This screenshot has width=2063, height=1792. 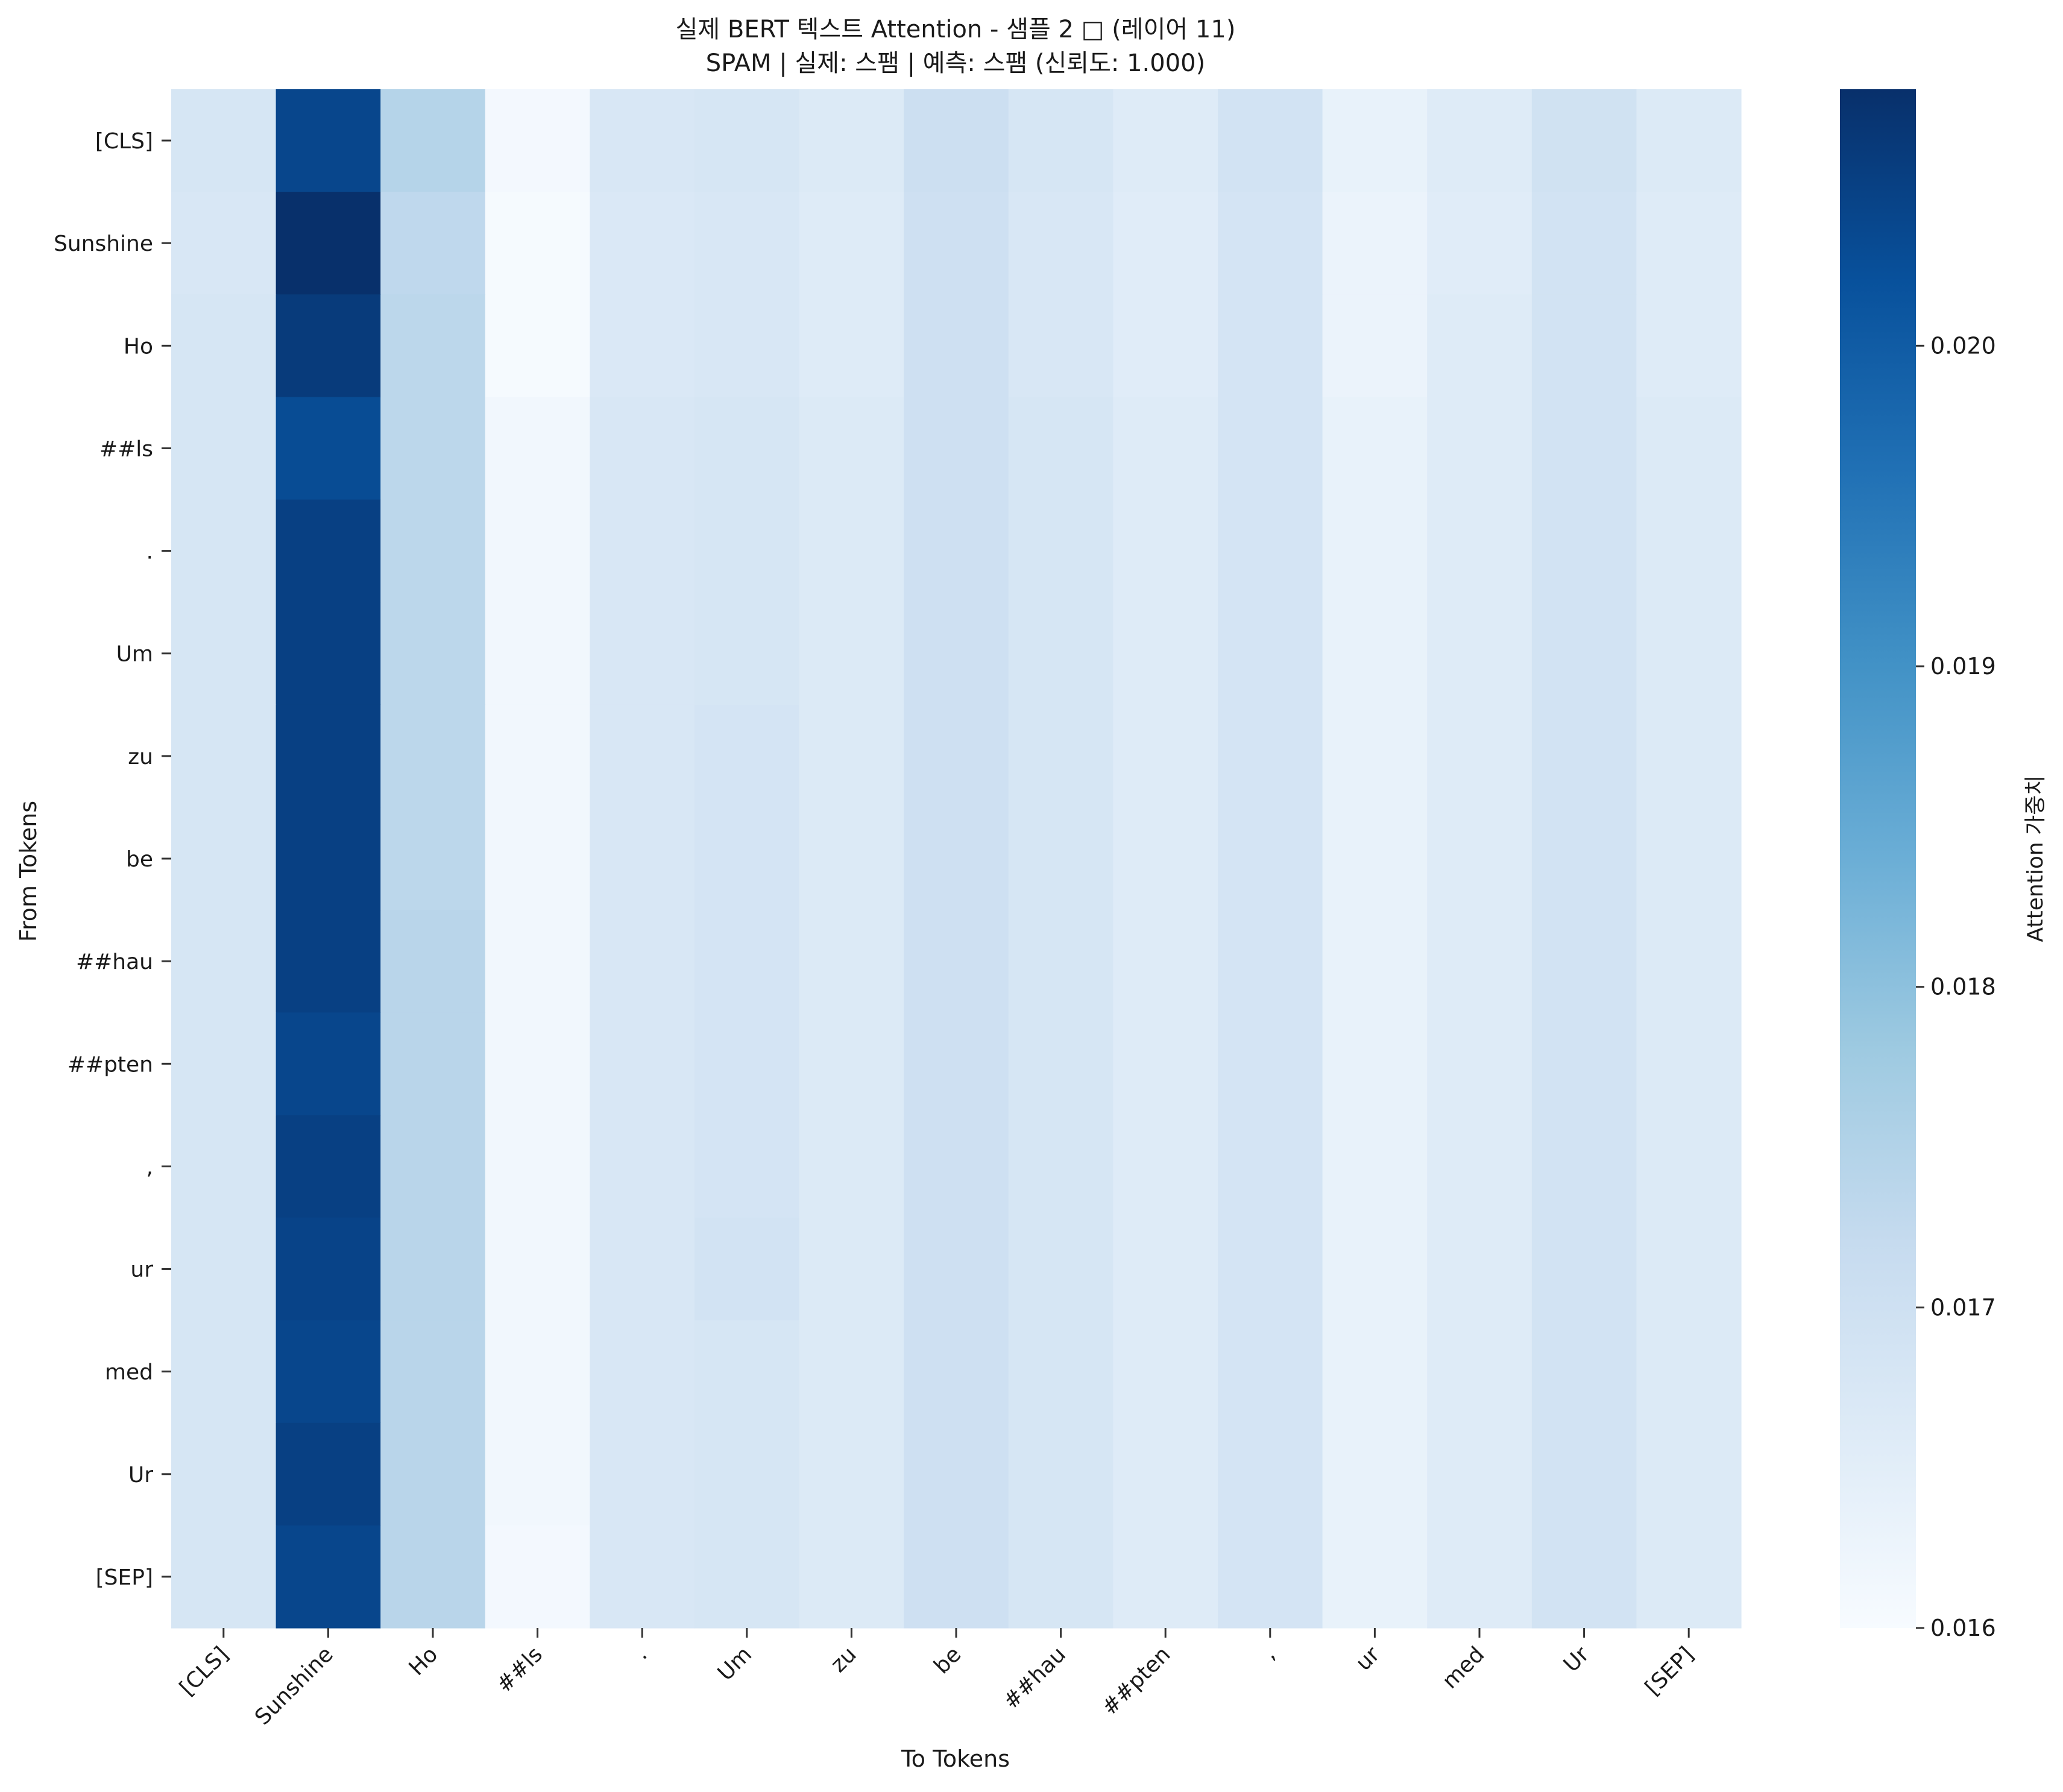 What do you see at coordinates (1669, 1671) in the screenshot?
I see `x-tick-label: [SEP]` at bounding box center [1669, 1671].